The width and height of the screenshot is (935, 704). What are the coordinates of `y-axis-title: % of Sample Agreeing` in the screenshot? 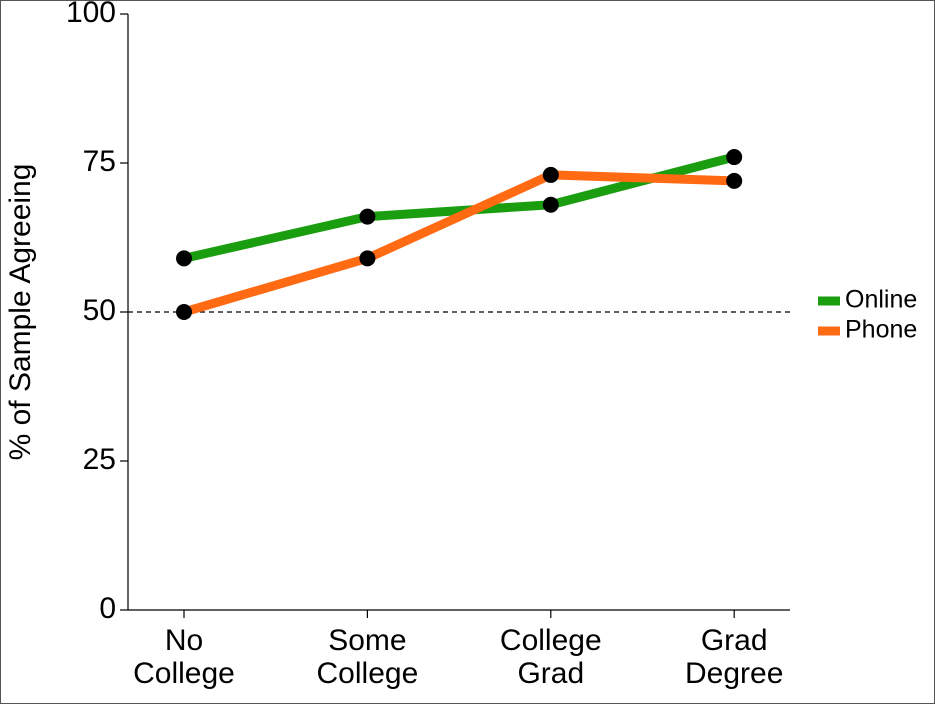 It's located at (20, 312).